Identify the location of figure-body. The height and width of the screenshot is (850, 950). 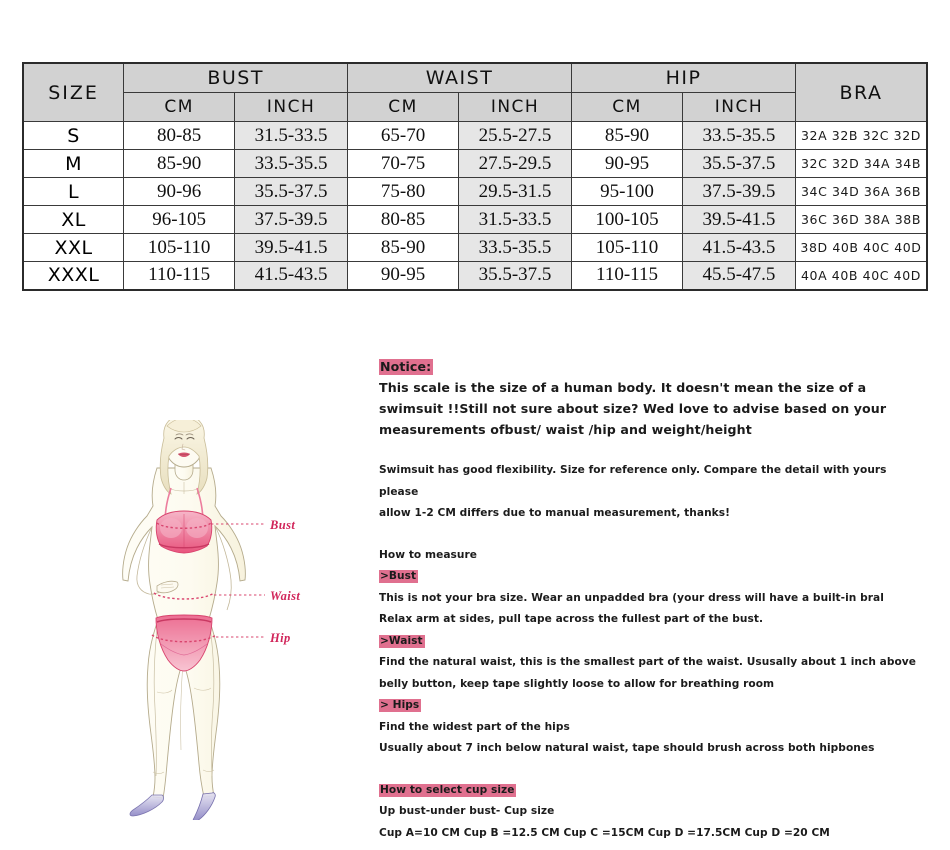
(184, 609).